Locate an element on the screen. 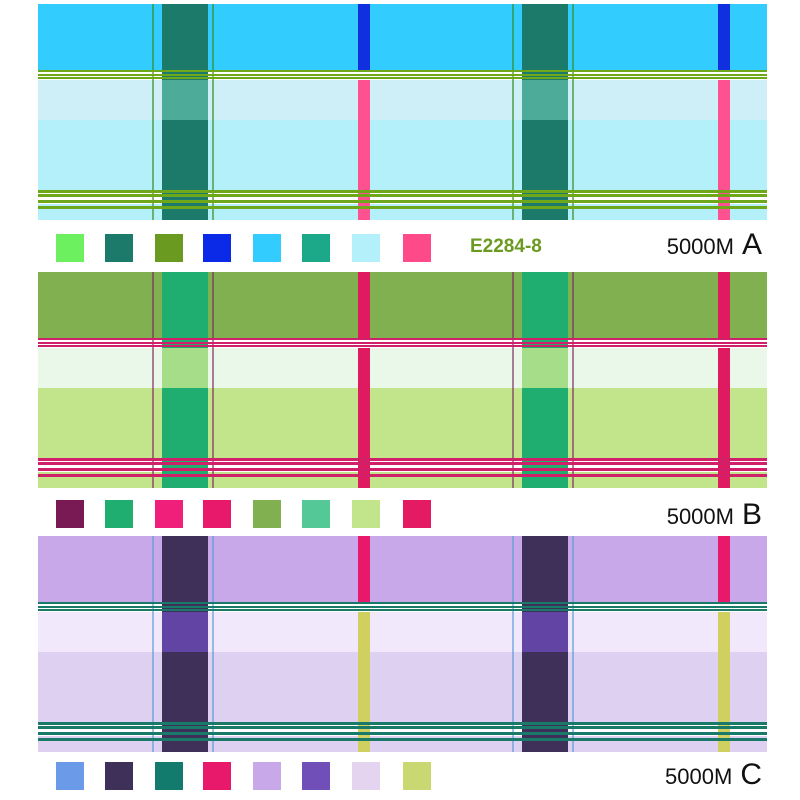  caption-c: 5000M C is located at coordinates (713, 775).